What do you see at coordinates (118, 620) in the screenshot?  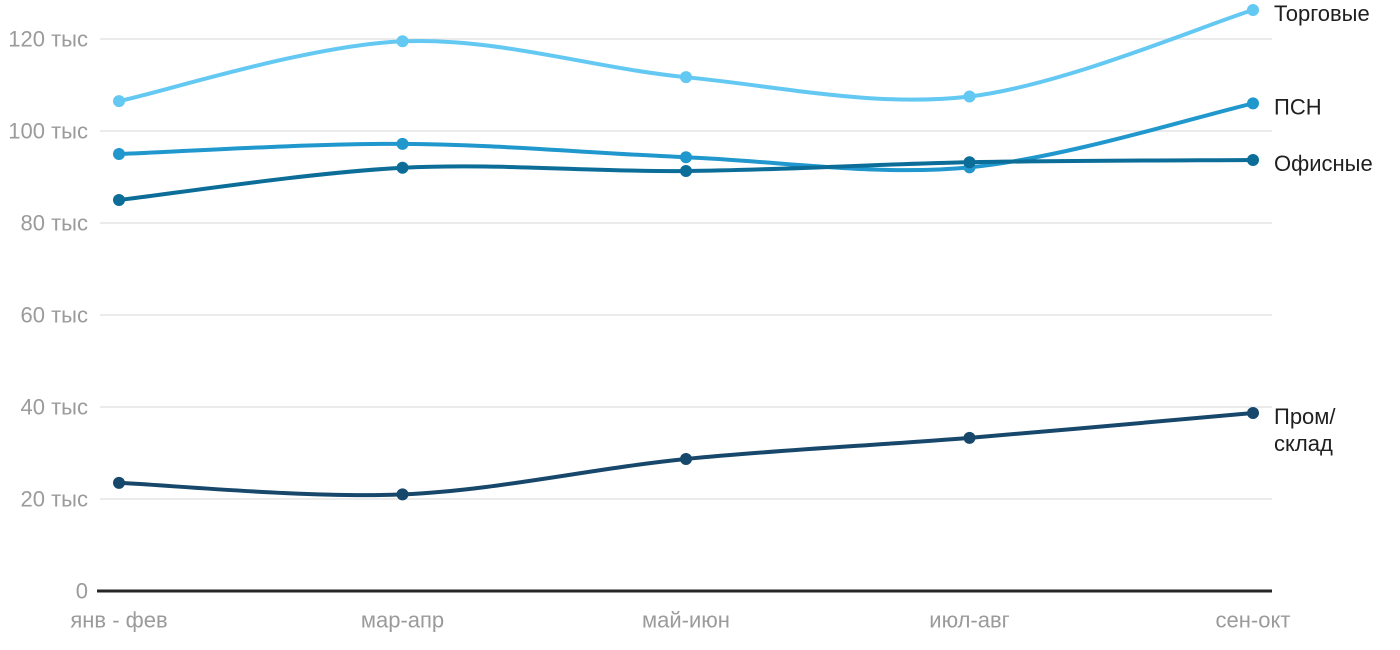 I see `x-tick-label-0: янв - фев` at bounding box center [118, 620].